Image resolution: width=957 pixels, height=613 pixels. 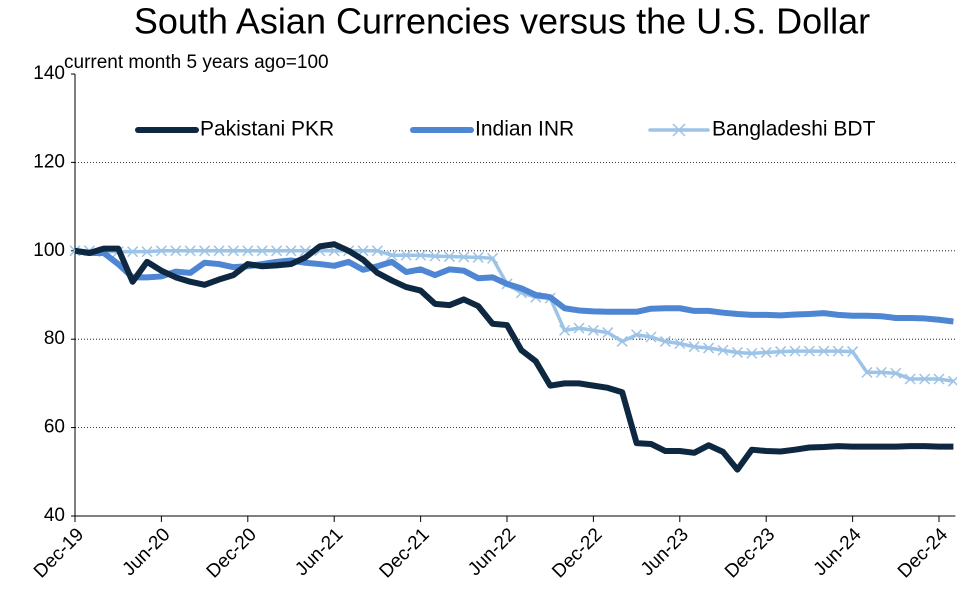 I want to click on y-tick-label: 40, so click(x=54, y=515).